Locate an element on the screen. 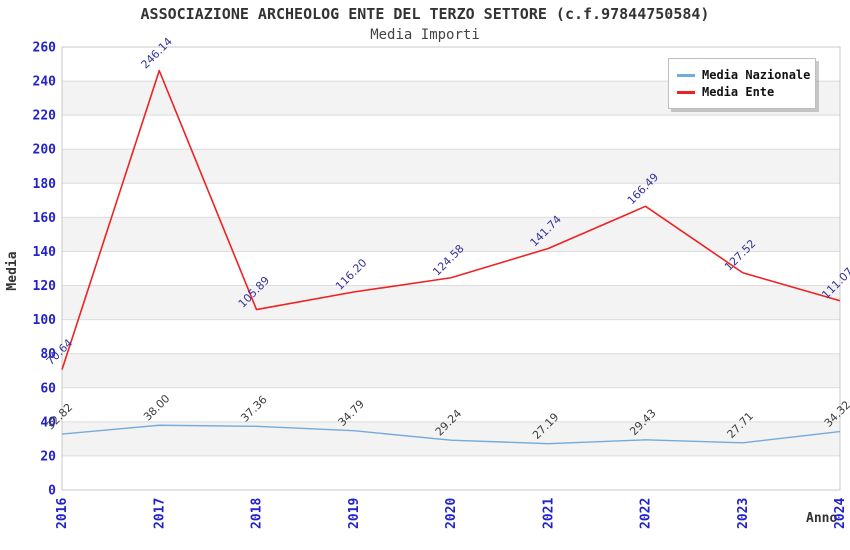 The image size is (850, 550). y-tick-label: 60 is located at coordinates (48, 388).